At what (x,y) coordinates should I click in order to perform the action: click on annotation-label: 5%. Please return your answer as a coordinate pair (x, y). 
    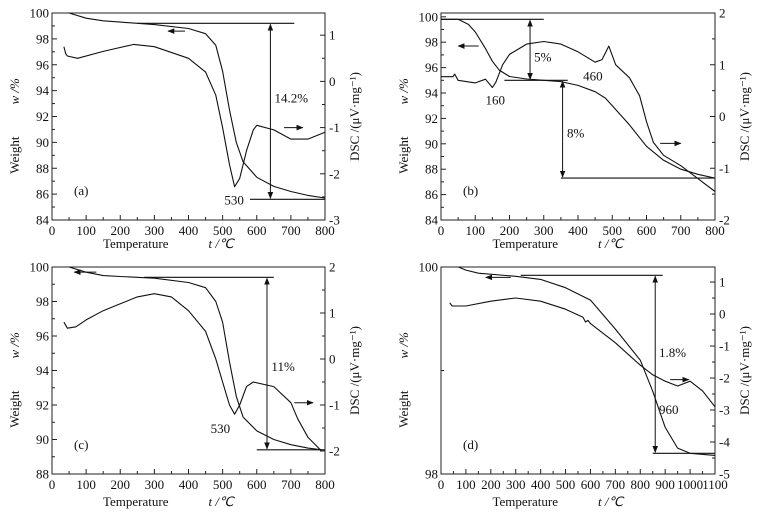
    Looking at the image, I should click on (543, 56).